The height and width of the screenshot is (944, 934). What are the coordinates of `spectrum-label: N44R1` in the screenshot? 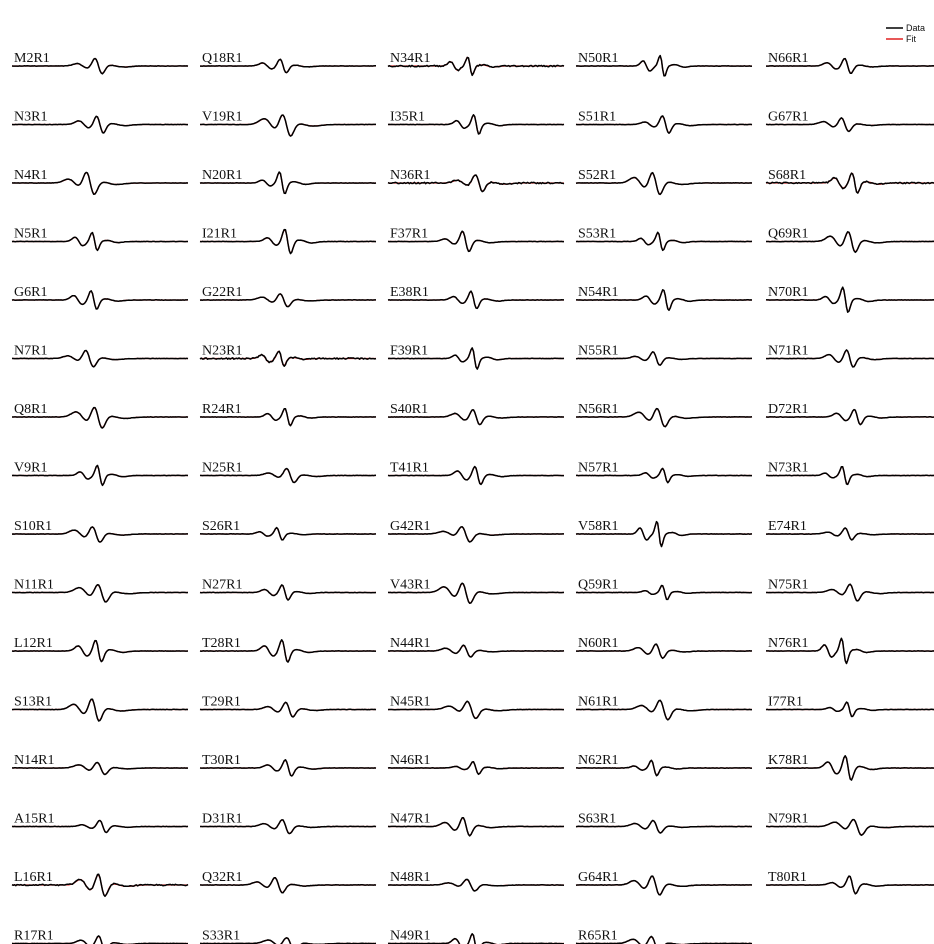 It's located at (410, 643).